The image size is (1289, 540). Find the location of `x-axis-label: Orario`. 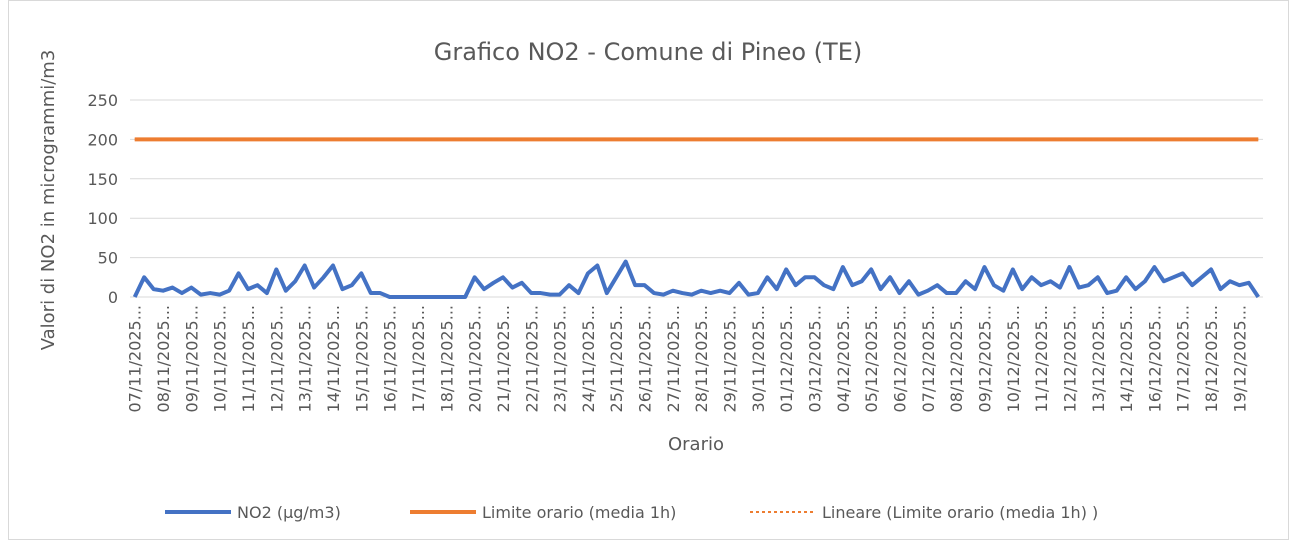

x-axis-label: Orario is located at coordinates (696, 444).